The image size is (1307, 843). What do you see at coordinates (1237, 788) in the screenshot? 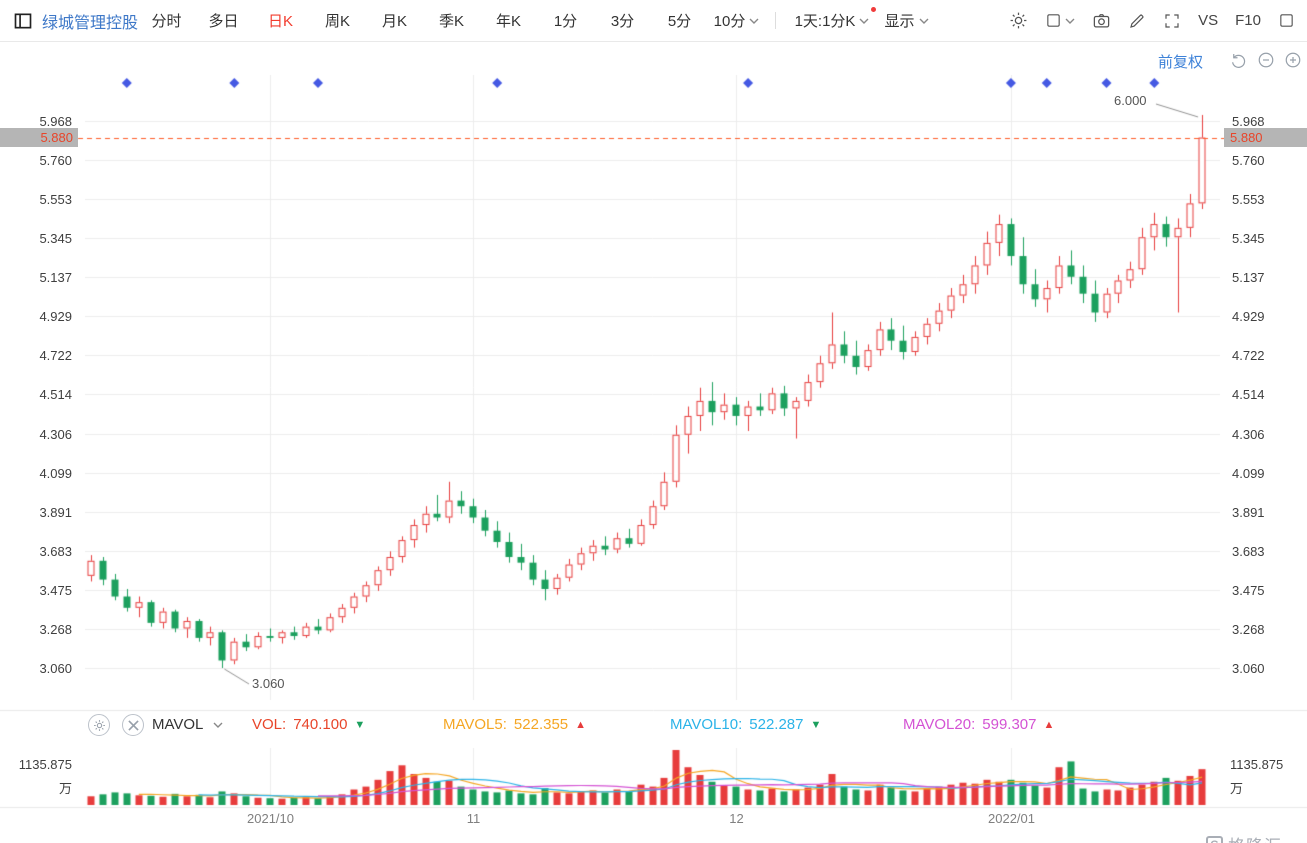
I see `volume-axis-unit-right: 万` at bounding box center [1237, 788].